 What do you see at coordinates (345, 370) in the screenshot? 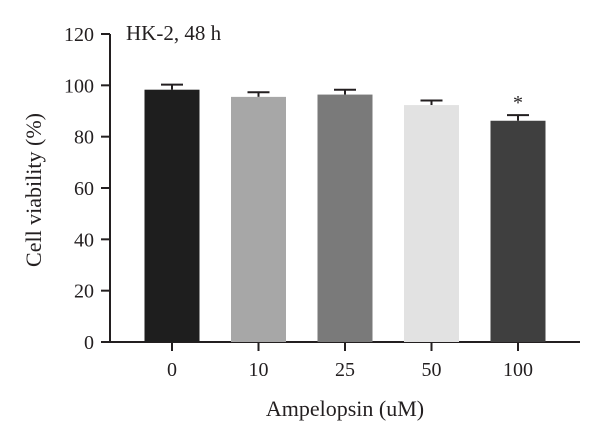
I see `x-tick-label: 25` at bounding box center [345, 370].